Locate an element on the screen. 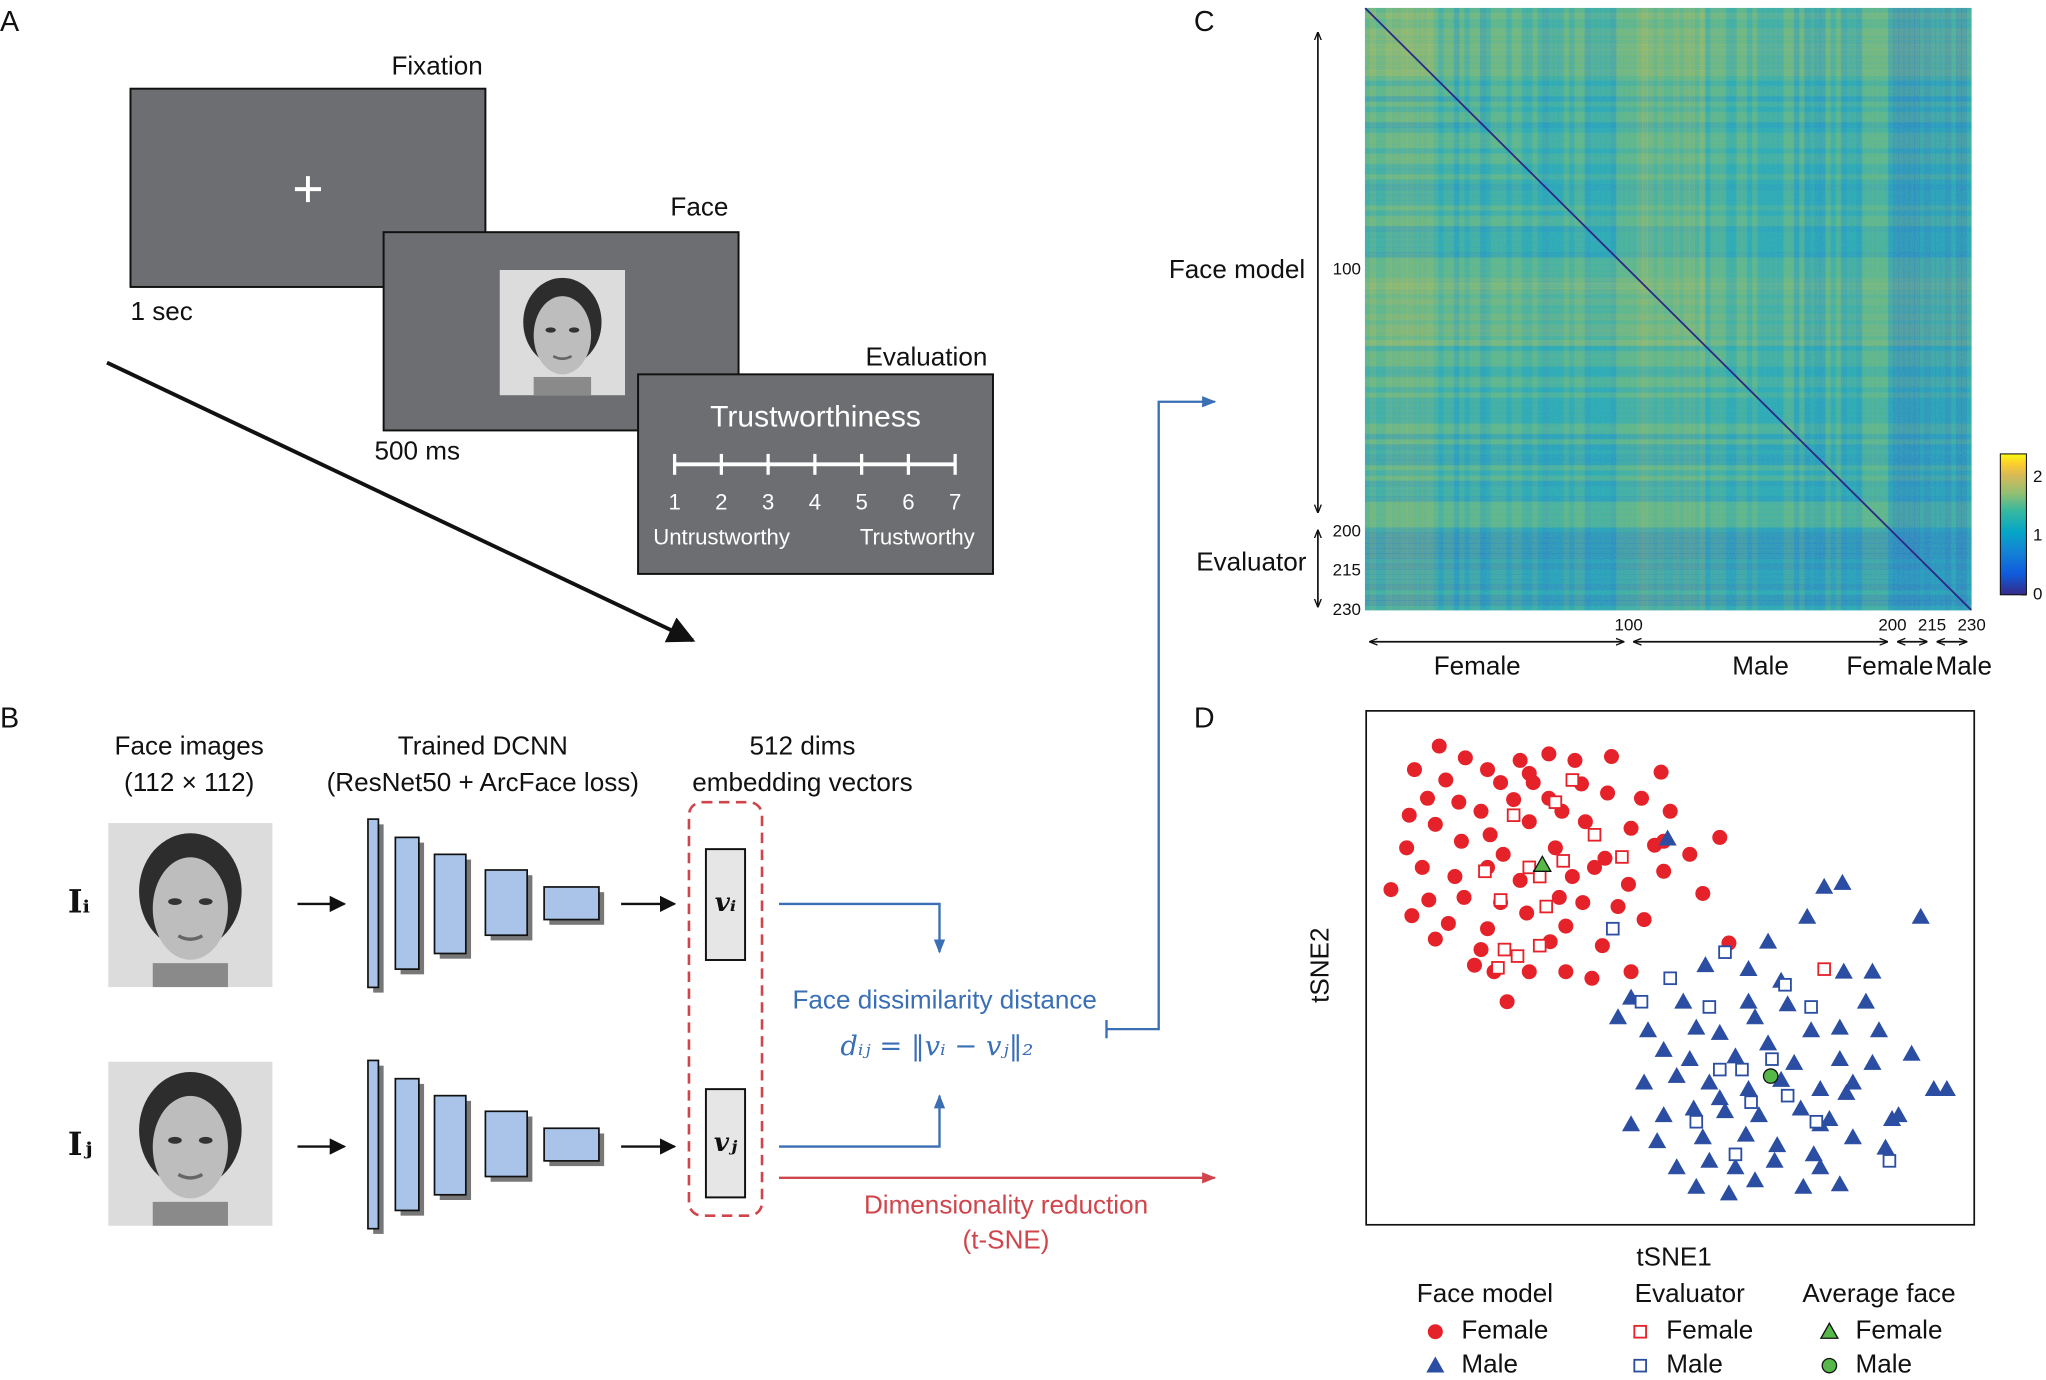  screen-title: Evaluation is located at coordinates (927, 357).